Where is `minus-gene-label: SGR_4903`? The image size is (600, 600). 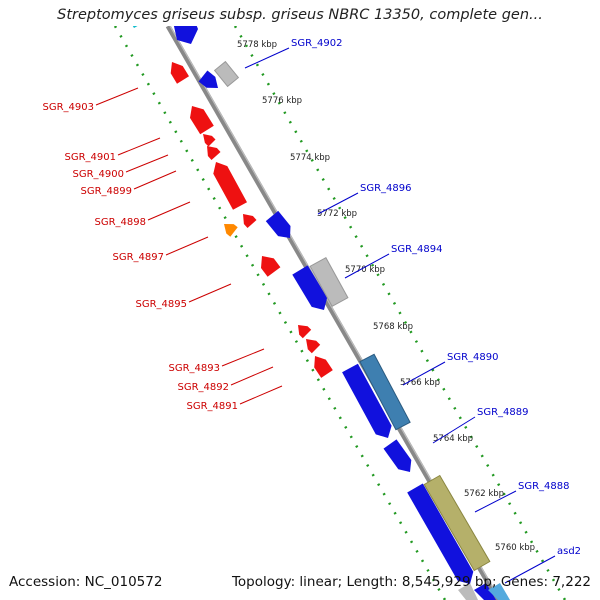 minus-gene-label: SGR_4903 is located at coordinates (69, 107).